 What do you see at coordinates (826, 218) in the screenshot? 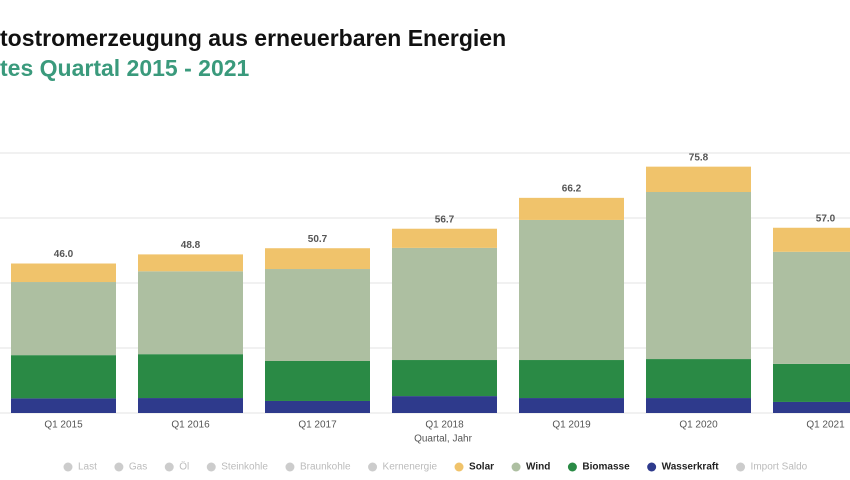
I see `total-label: 57.0` at bounding box center [826, 218].